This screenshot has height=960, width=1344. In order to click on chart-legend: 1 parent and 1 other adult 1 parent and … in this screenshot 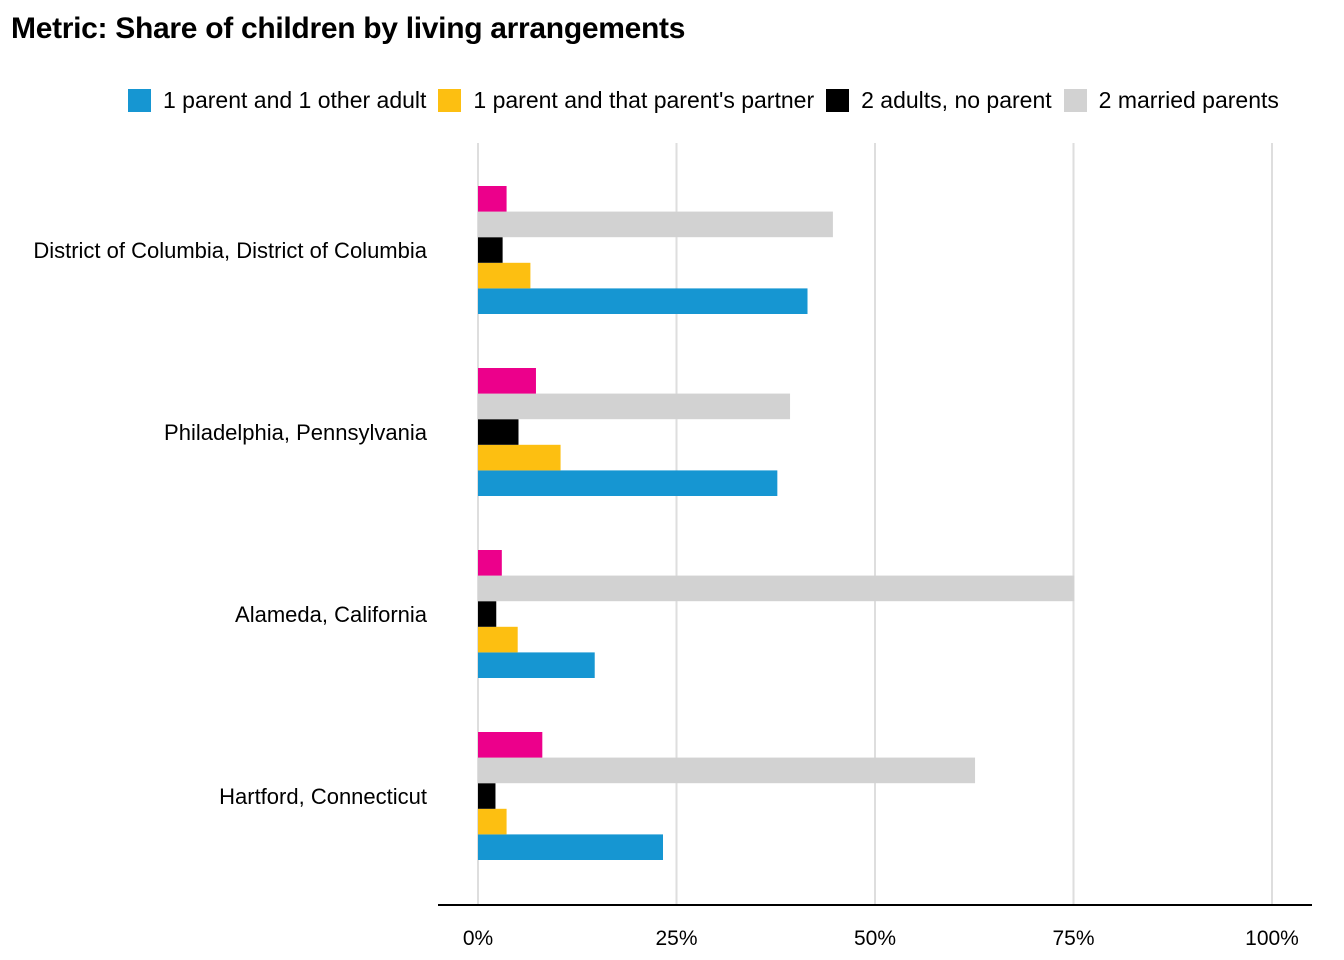, I will do `click(736, 100)`.